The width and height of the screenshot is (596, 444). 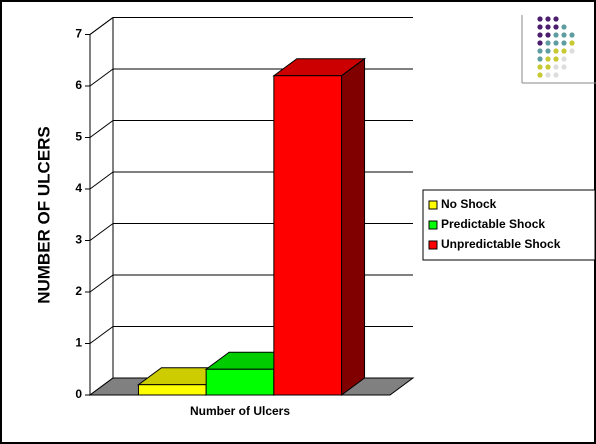 I want to click on decoration, so click(x=558, y=49).